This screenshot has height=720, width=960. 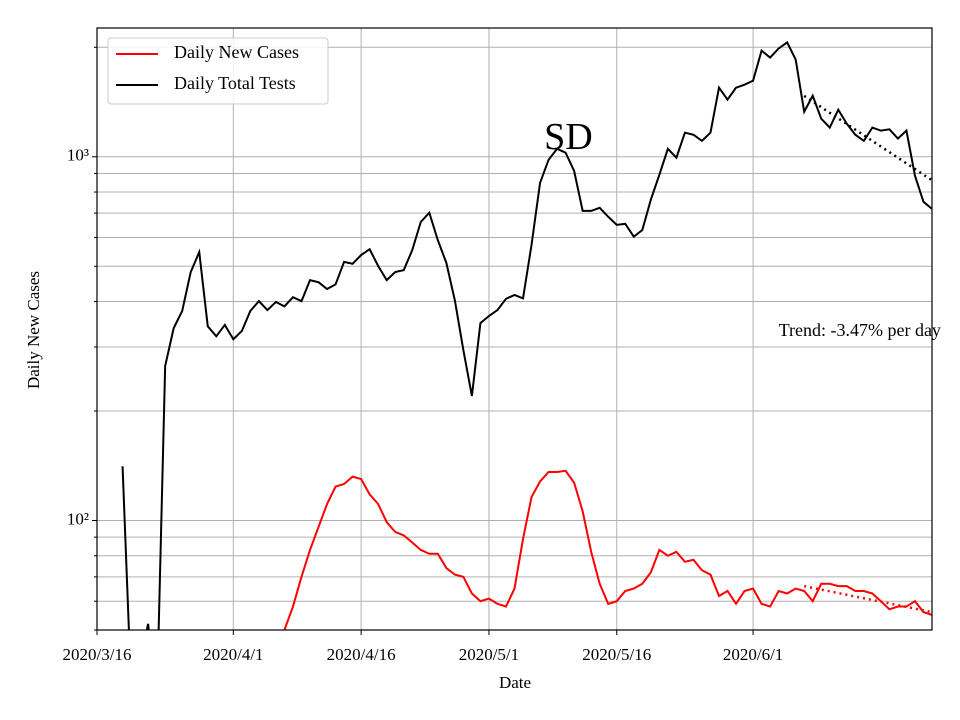 I want to click on x-tick-label: 2020/5/1, so click(x=489, y=654).